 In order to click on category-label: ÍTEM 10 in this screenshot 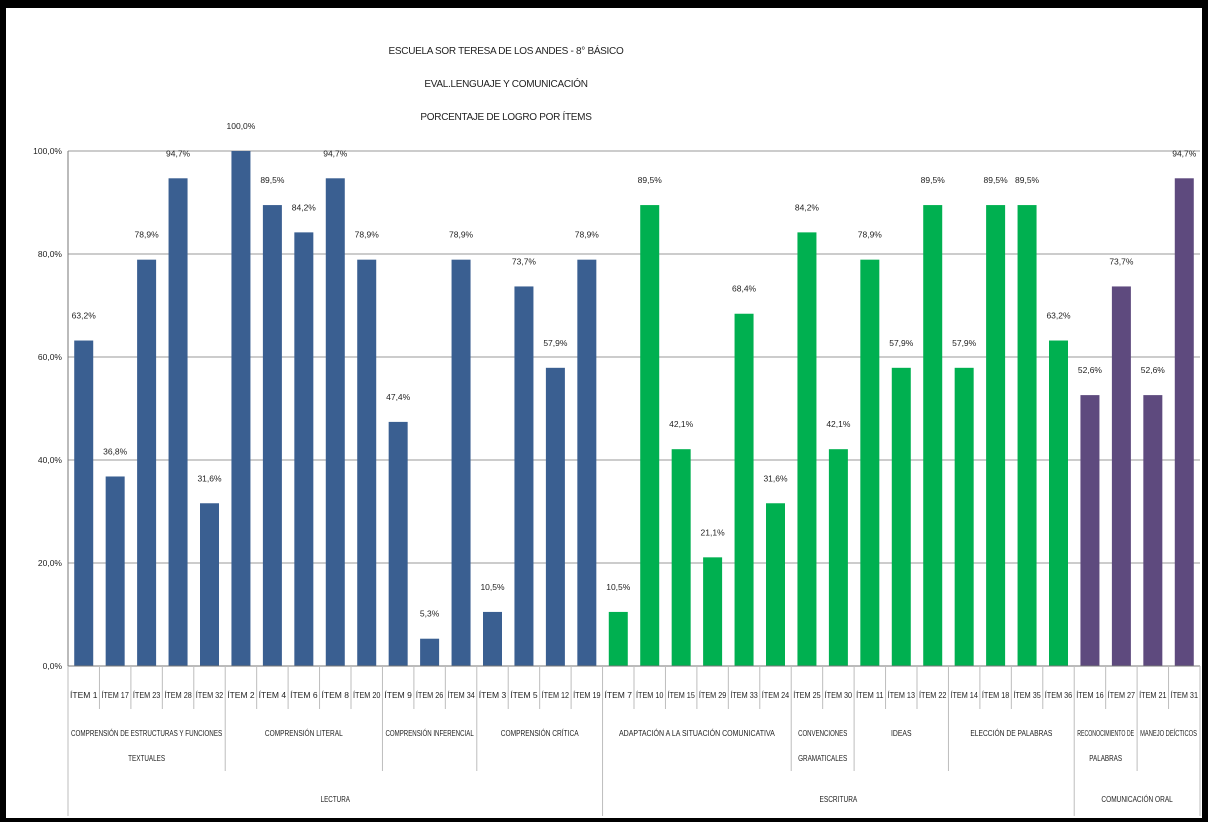, I will do `click(650, 695)`.